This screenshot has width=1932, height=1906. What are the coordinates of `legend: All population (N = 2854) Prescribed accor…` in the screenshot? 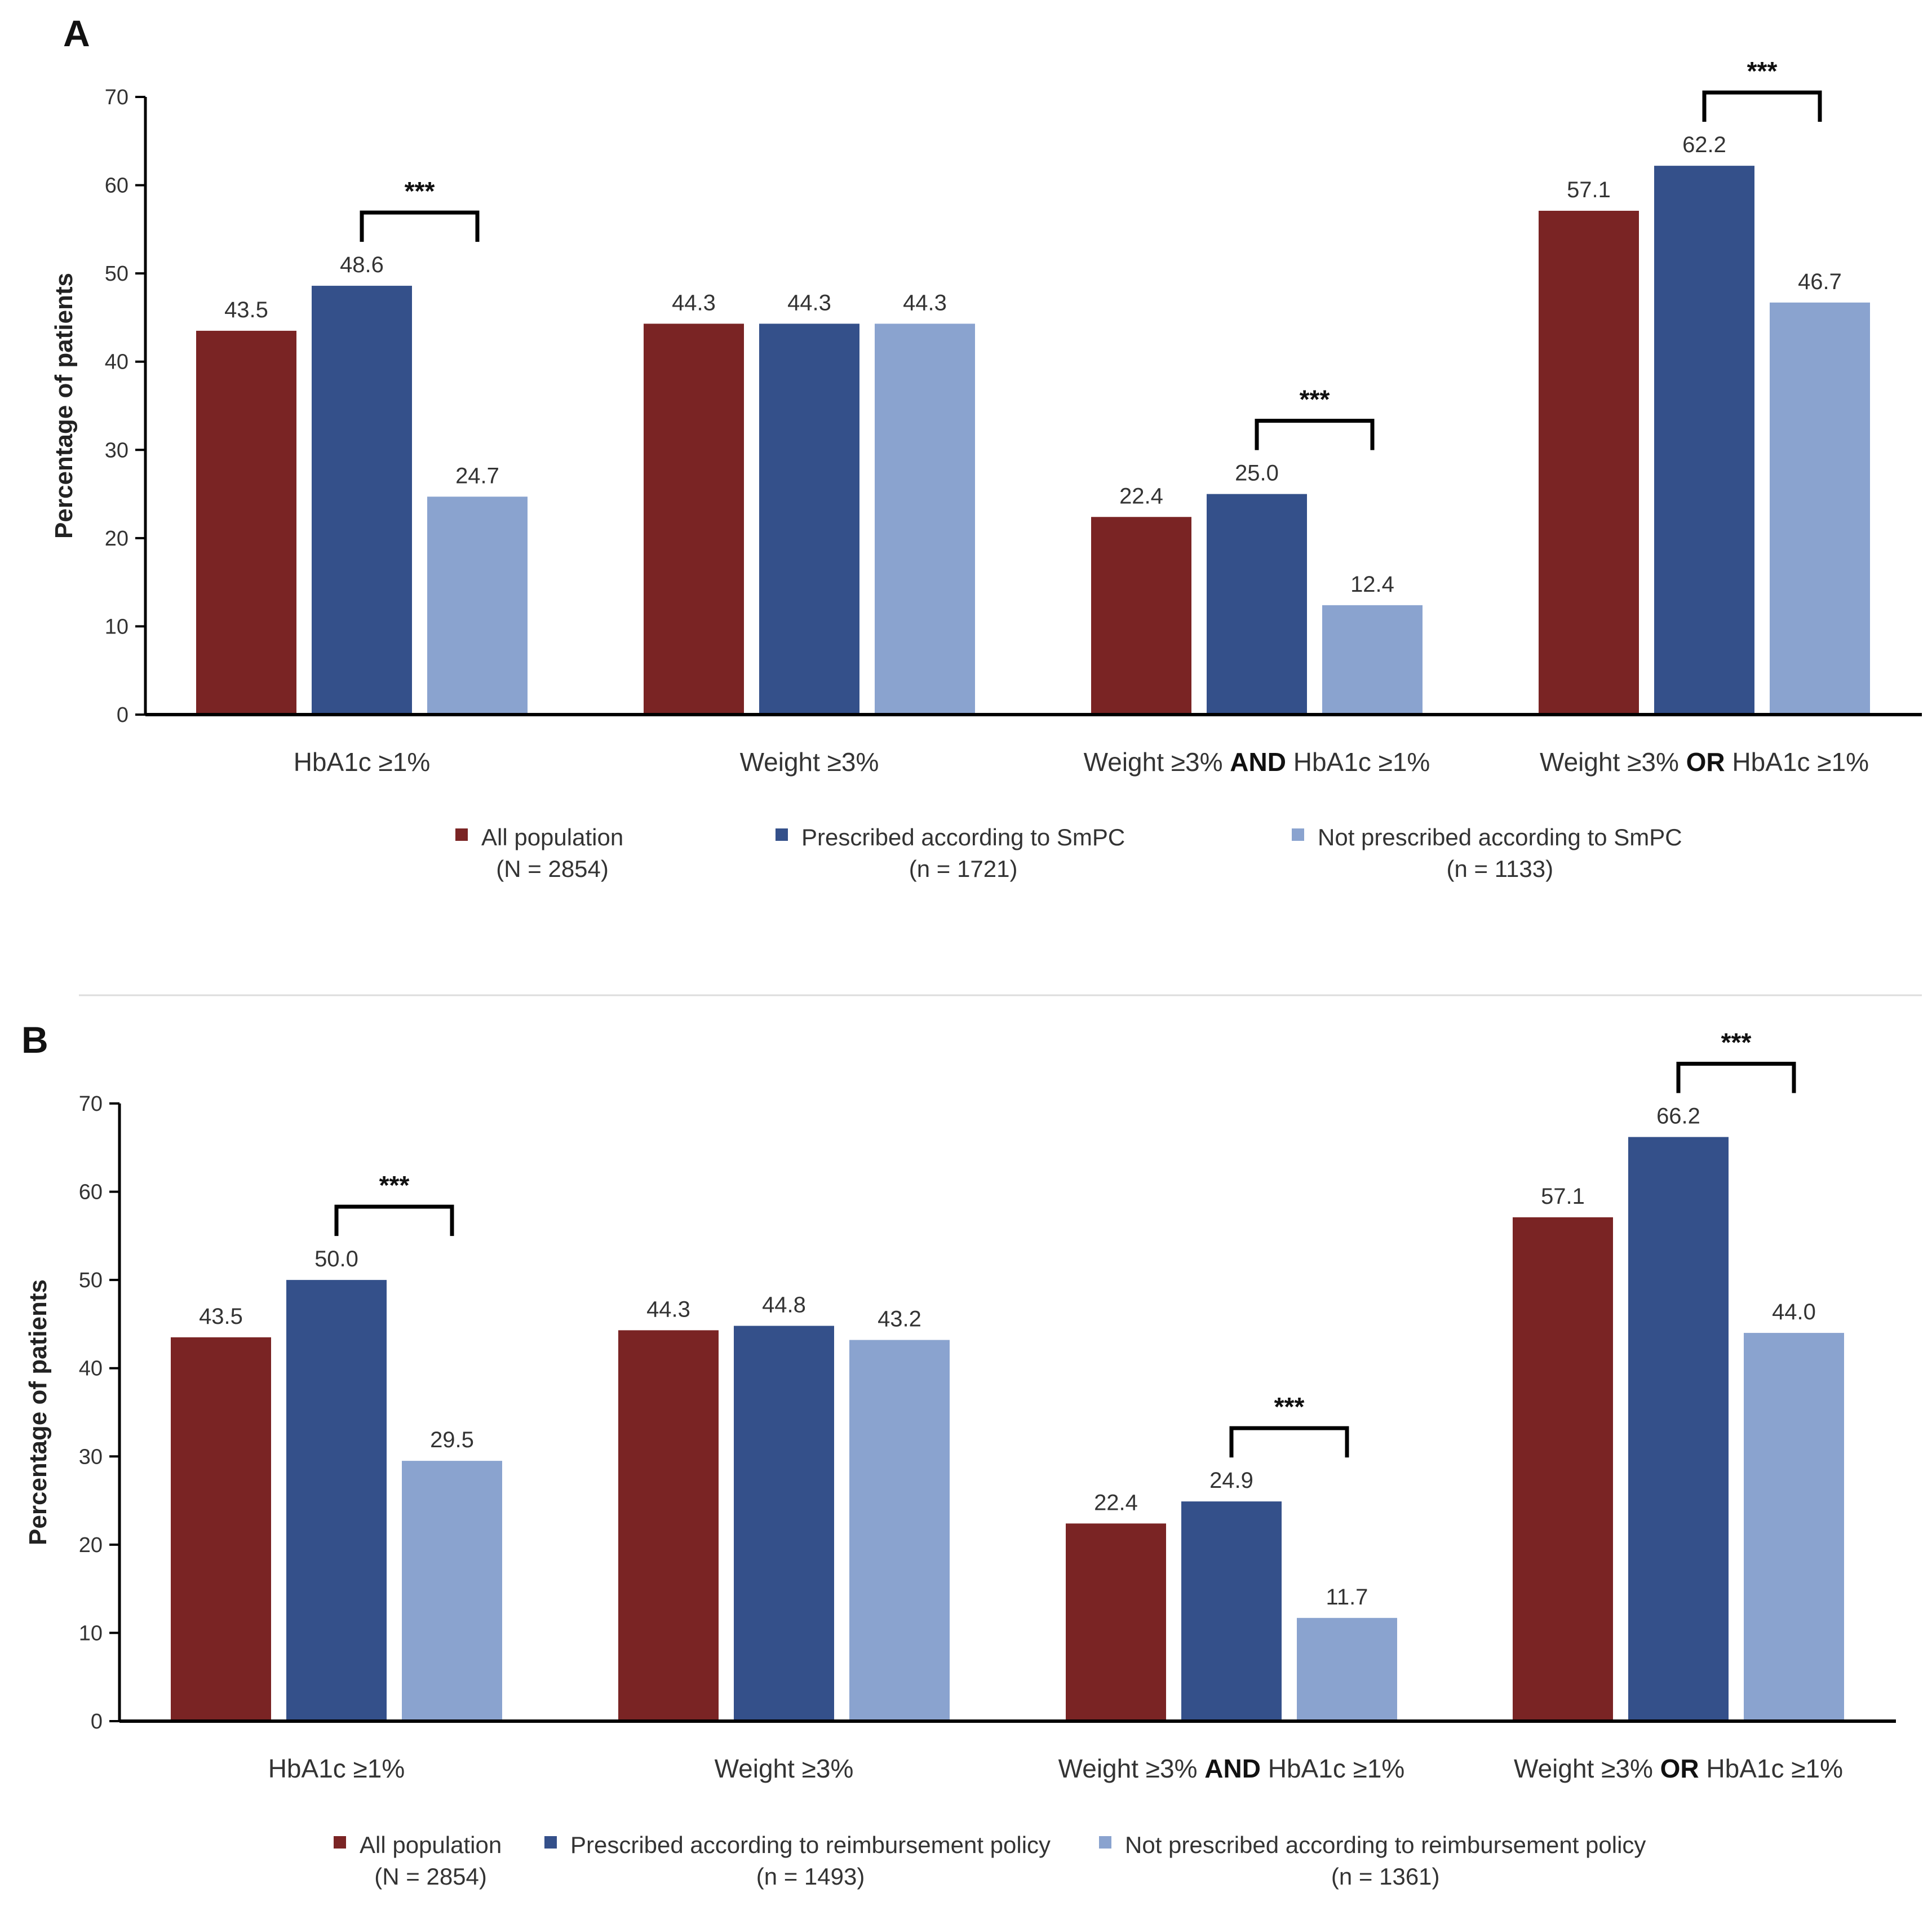 It's located at (1068, 853).